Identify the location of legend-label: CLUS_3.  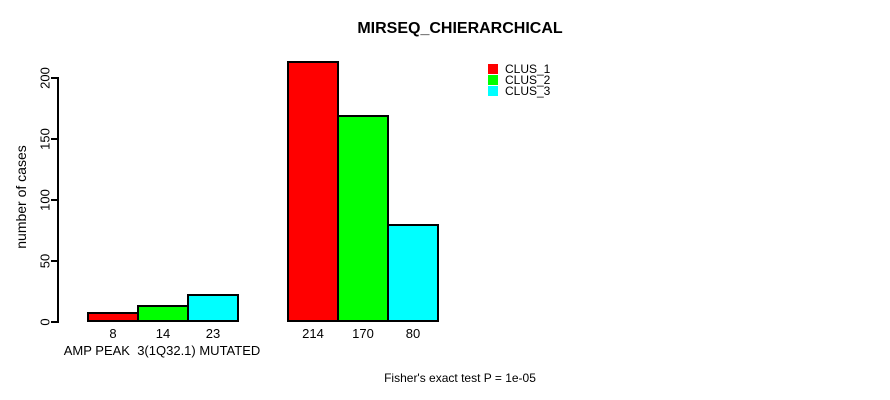
(528, 91).